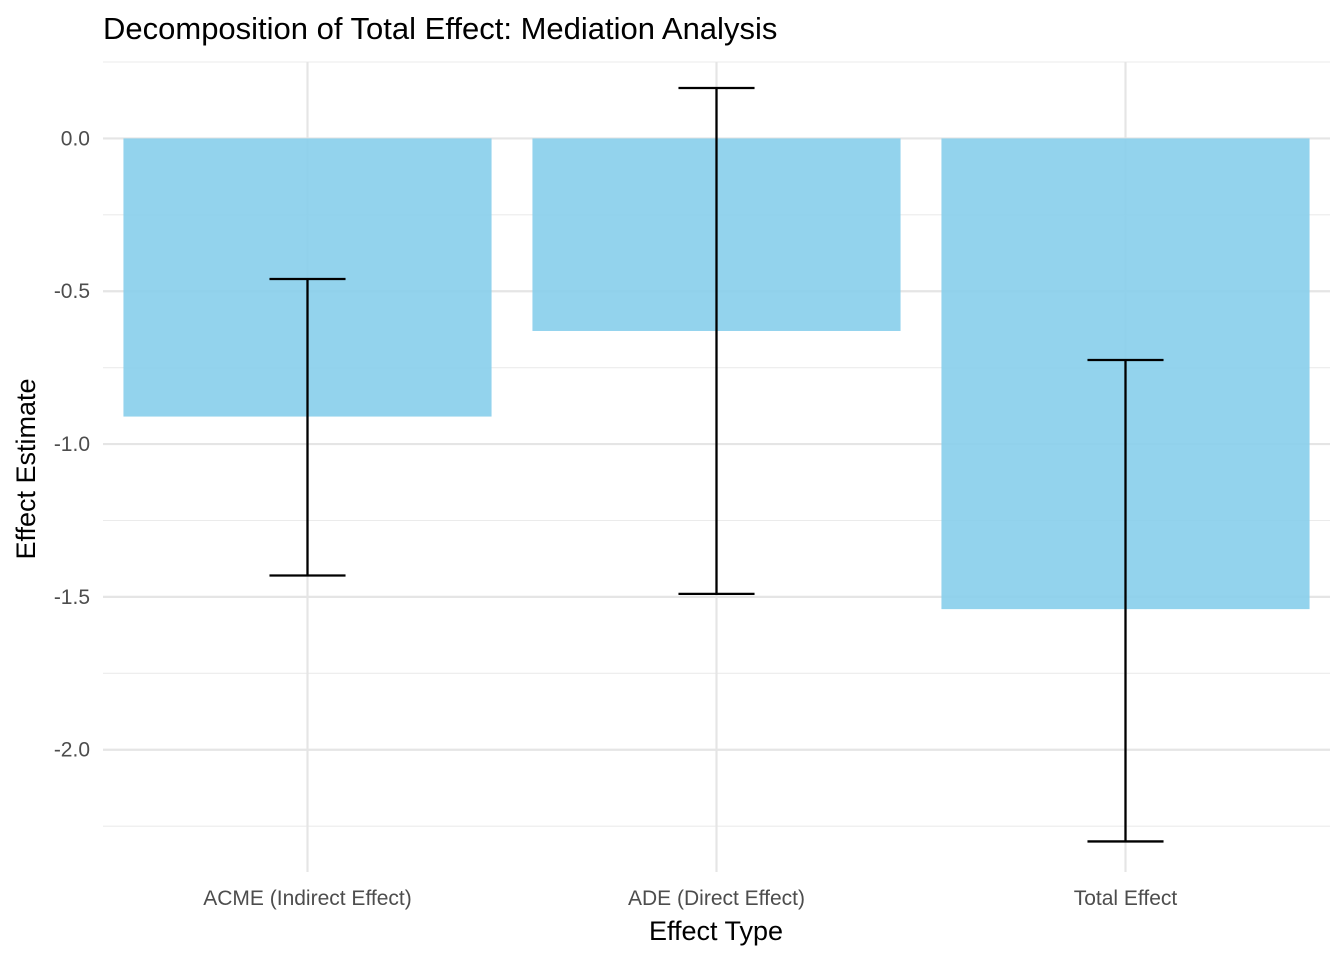  I want to click on y-tick-label: -1.0, so click(72, 444).